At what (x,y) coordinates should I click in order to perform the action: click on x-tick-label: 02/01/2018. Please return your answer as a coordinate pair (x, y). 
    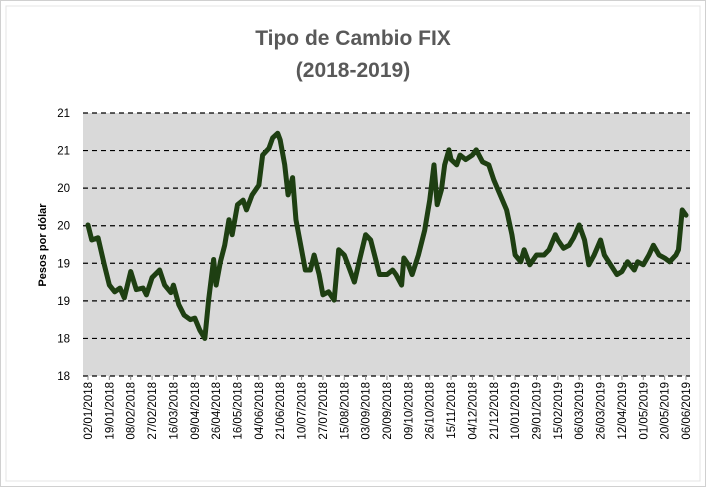
    Looking at the image, I should click on (89, 411).